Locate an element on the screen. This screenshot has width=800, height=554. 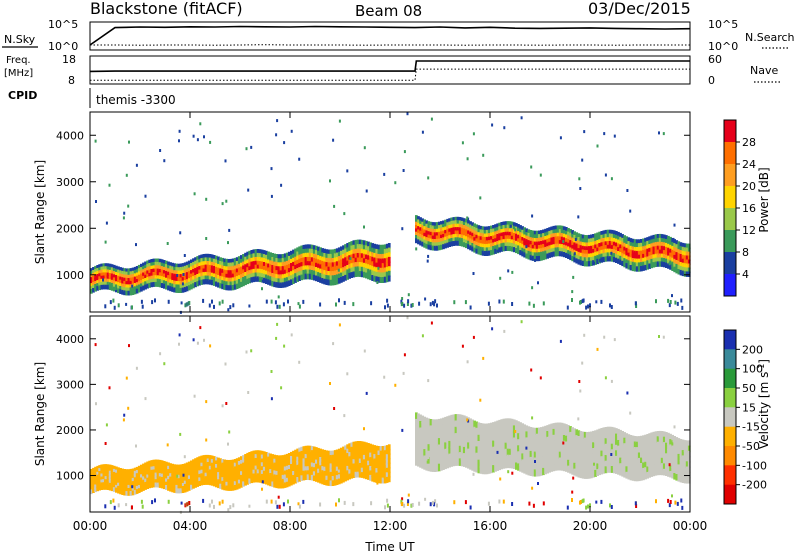
colorbar-tick-label: -200 is located at coordinates (754, 485).